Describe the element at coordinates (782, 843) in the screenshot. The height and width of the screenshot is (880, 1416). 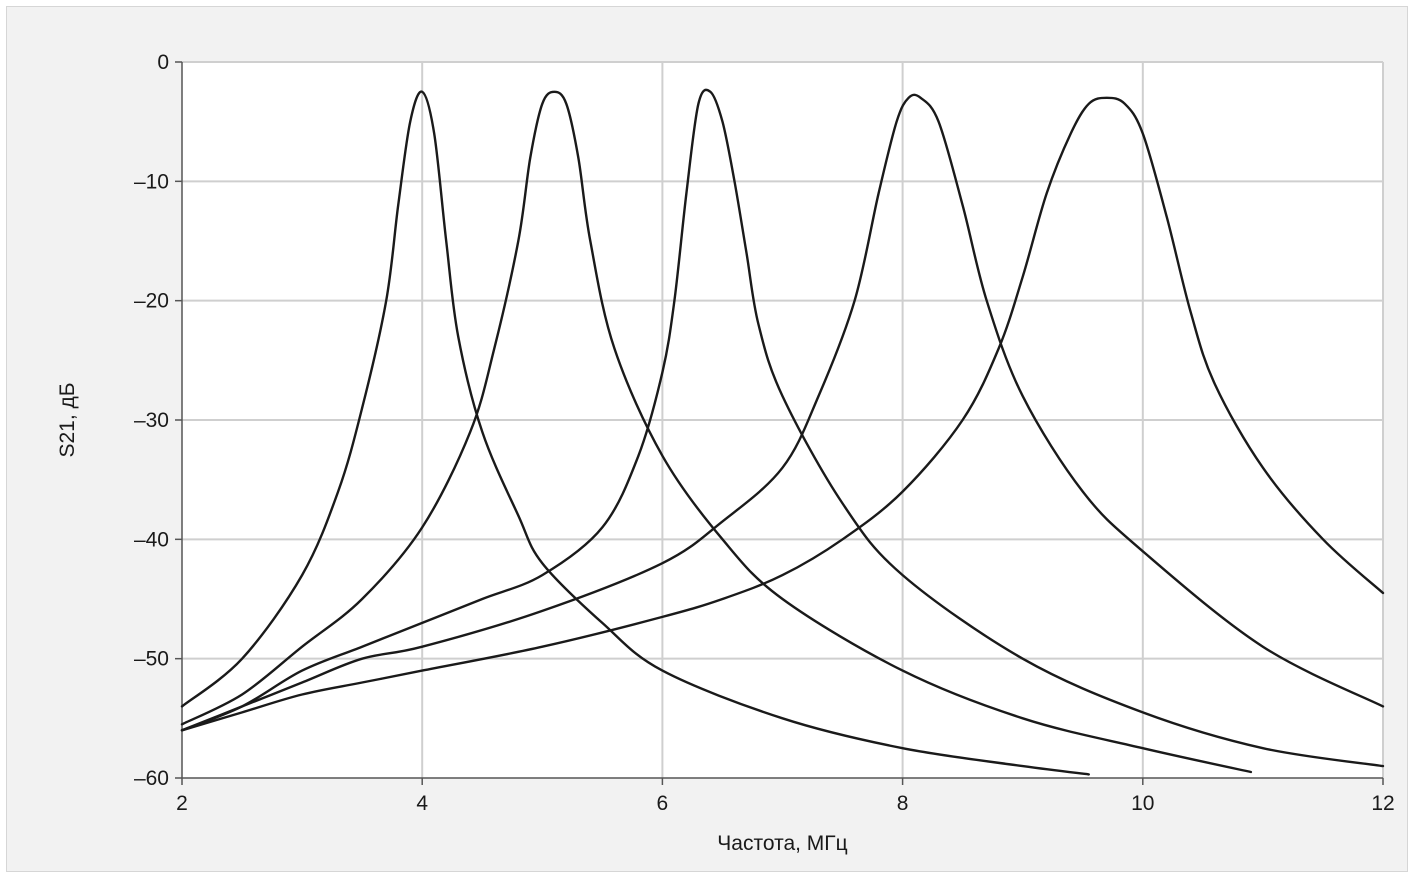
I see `x-axis-title: Частота, МГц` at that location.